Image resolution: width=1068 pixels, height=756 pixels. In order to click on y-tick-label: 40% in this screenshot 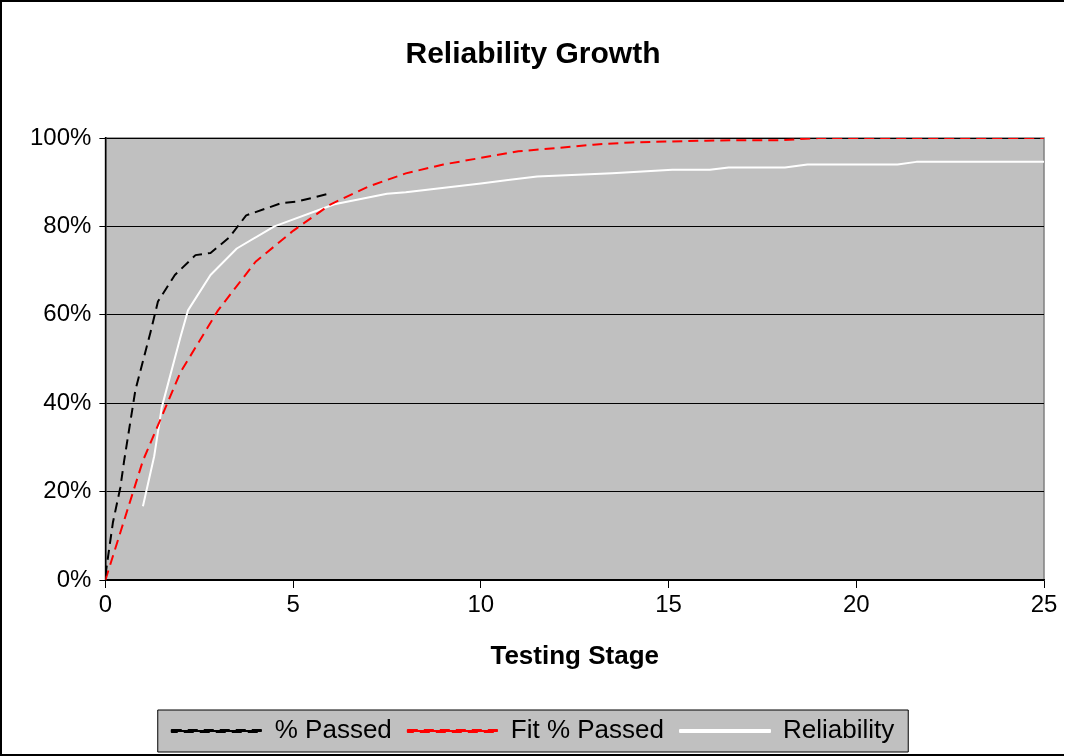, I will do `click(67, 401)`.